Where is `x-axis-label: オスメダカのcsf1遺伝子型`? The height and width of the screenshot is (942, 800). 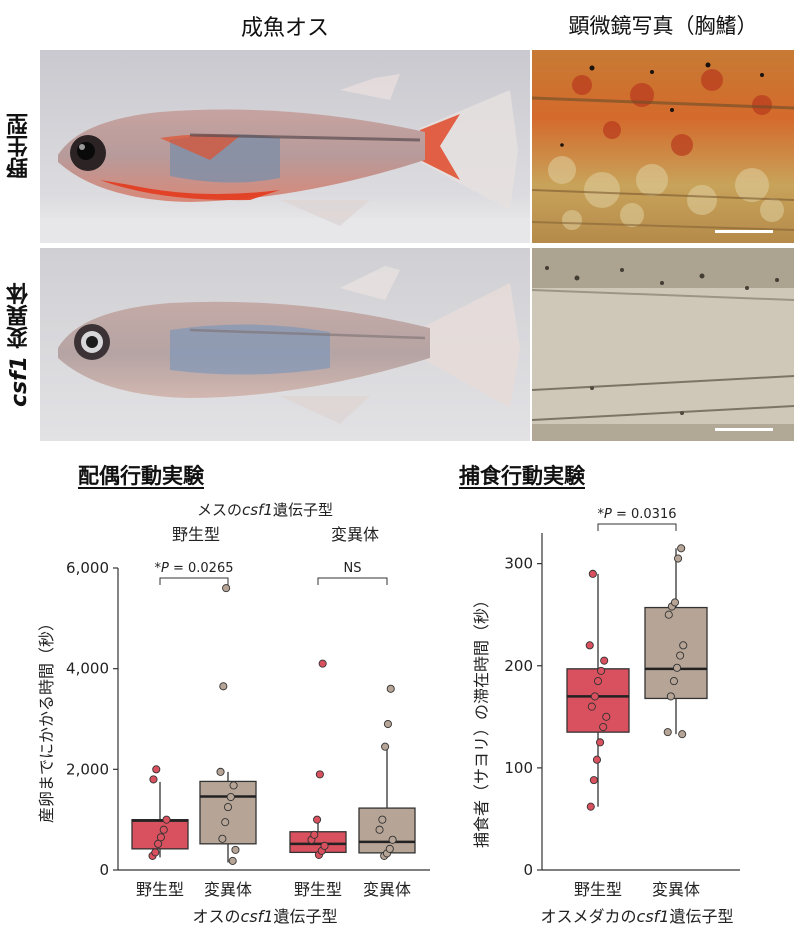 x-axis-label: オスメダカのcsf1遺伝子型 is located at coordinates (637, 916).